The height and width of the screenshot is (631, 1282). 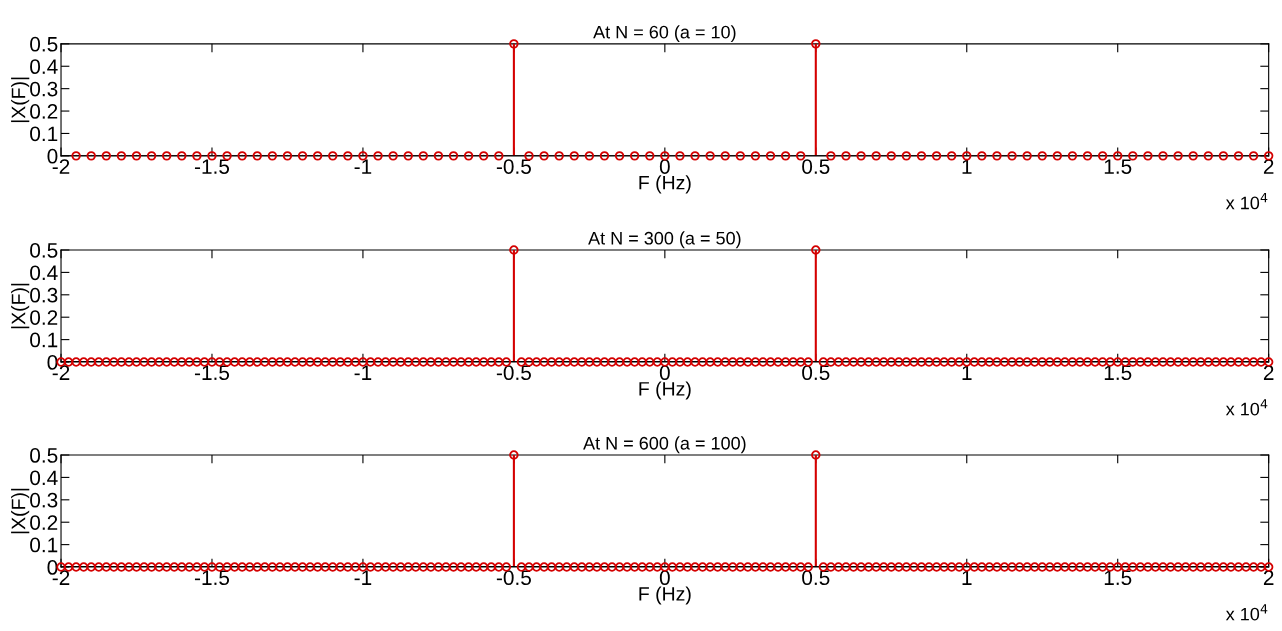 What do you see at coordinates (664, 240) in the screenshot?
I see `chart-title: At N = 300 (a = 50)` at bounding box center [664, 240].